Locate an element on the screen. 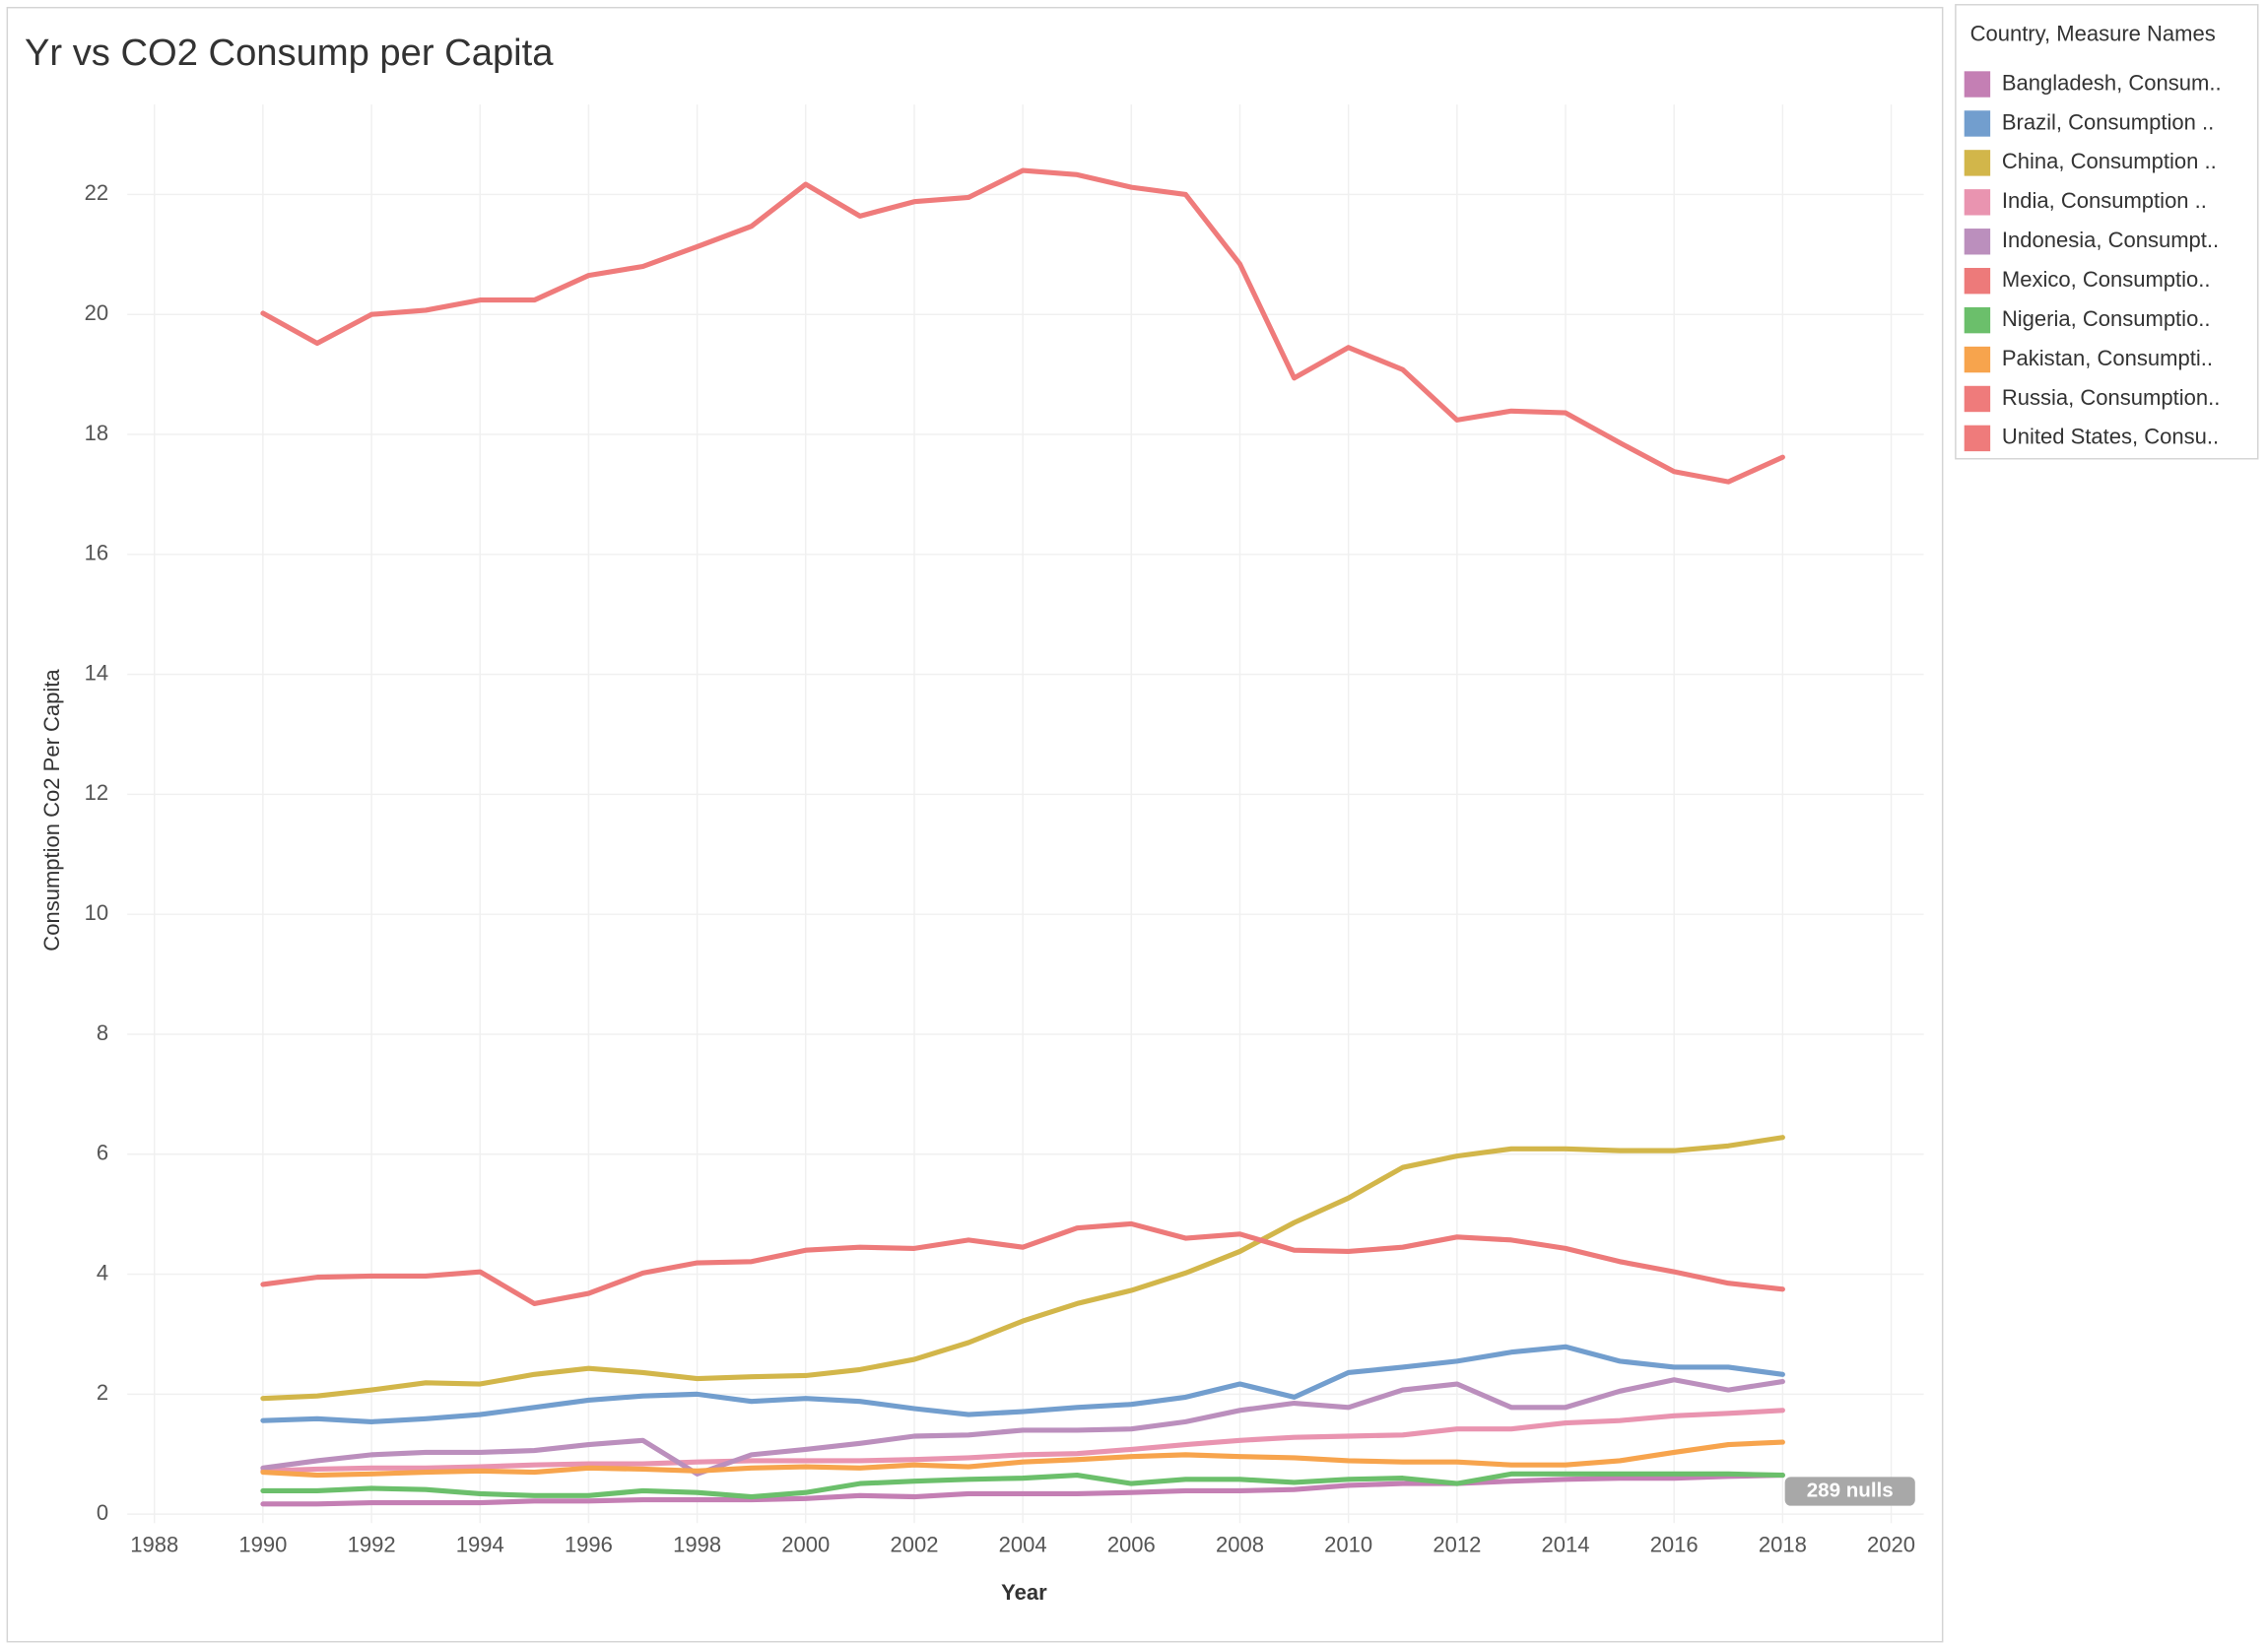 Image resolution: width=2268 pixels, height=1645 pixels. x-tick-label: 2008 is located at coordinates (1240, 1545).